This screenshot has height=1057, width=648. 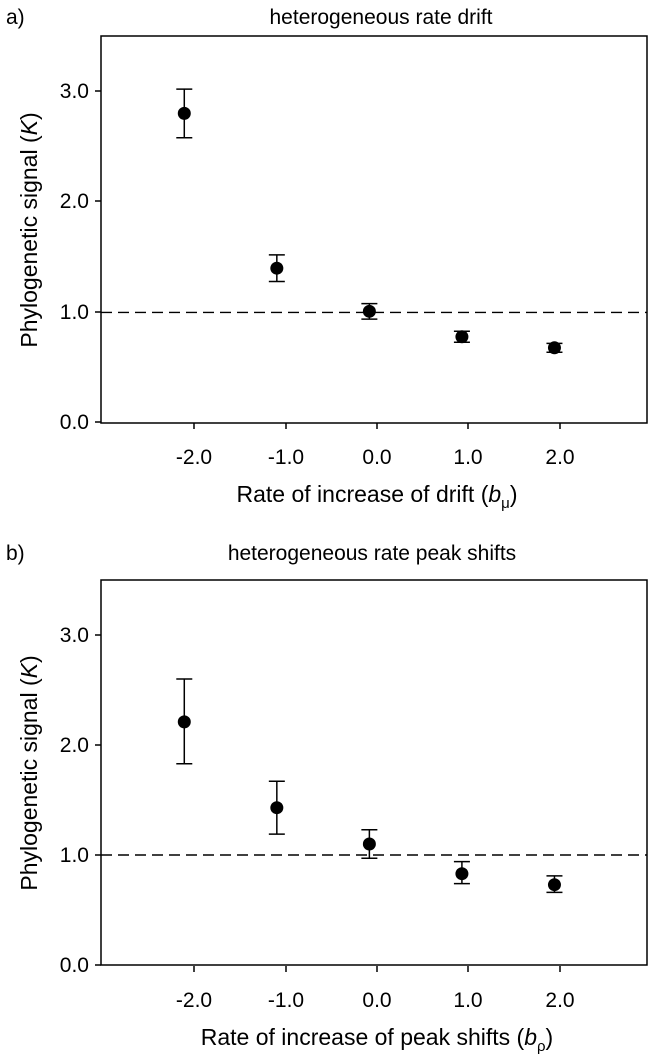 I want to click on x-axis-title-a-end: ), so click(x=514, y=494).